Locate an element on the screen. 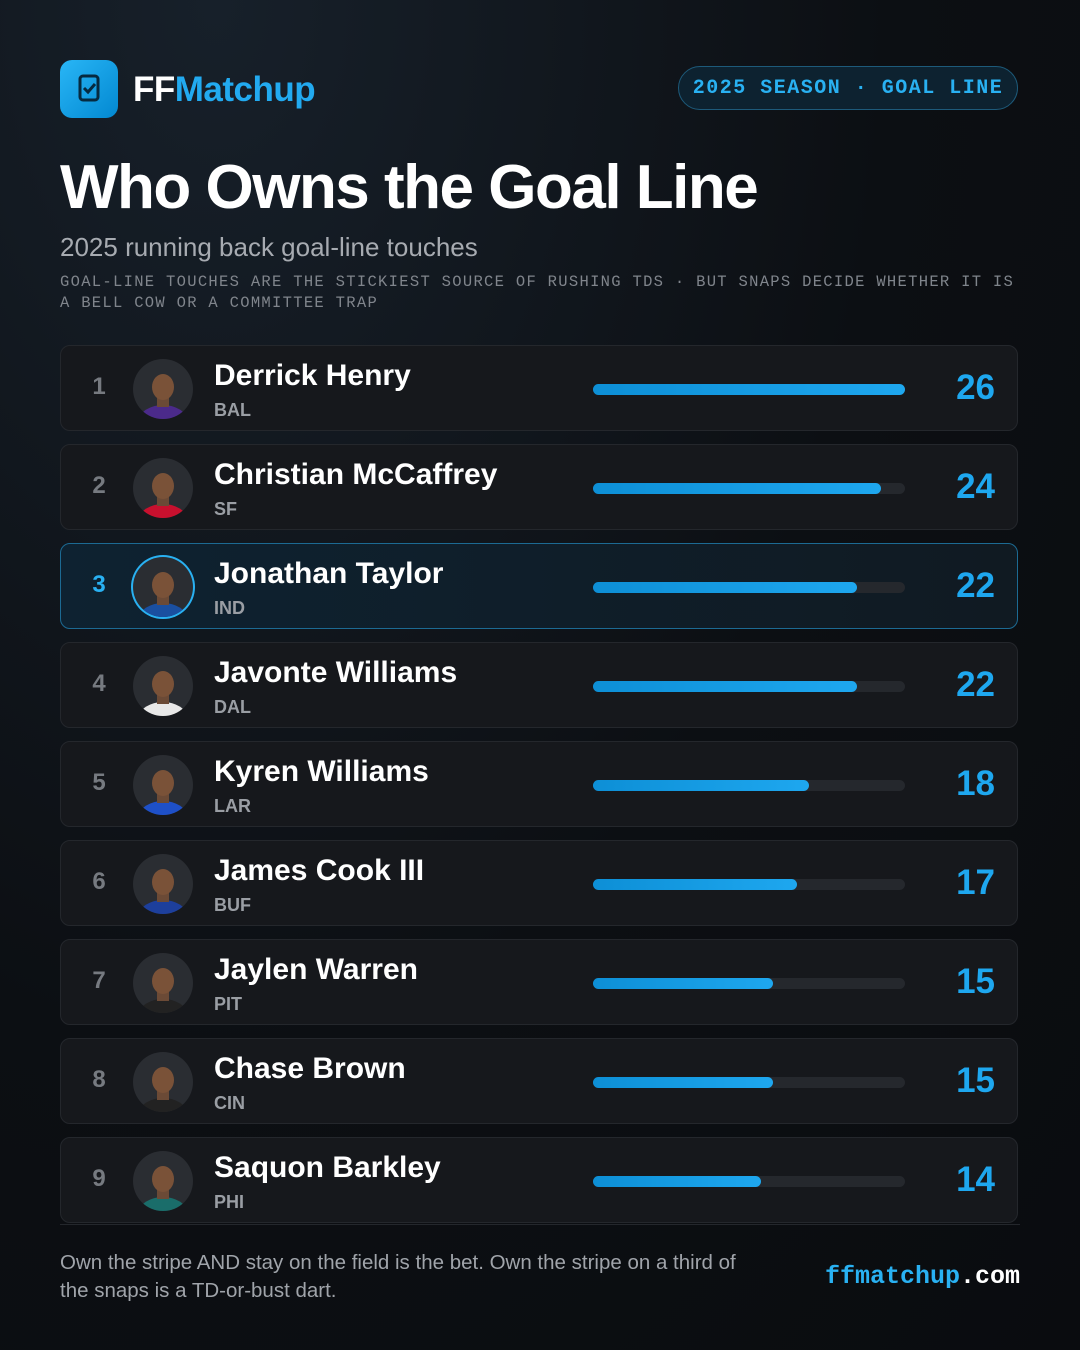 This screenshot has height=1350, width=1080. team: LAR is located at coordinates (232, 806).